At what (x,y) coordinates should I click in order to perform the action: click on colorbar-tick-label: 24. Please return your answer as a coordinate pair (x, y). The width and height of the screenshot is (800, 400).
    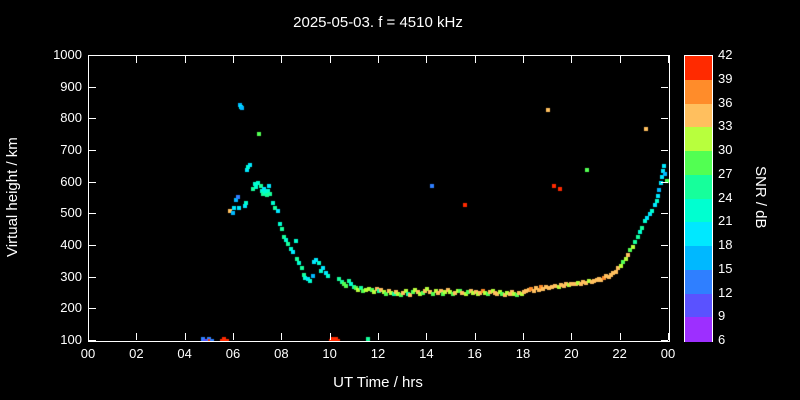
    Looking at the image, I should click on (725, 197).